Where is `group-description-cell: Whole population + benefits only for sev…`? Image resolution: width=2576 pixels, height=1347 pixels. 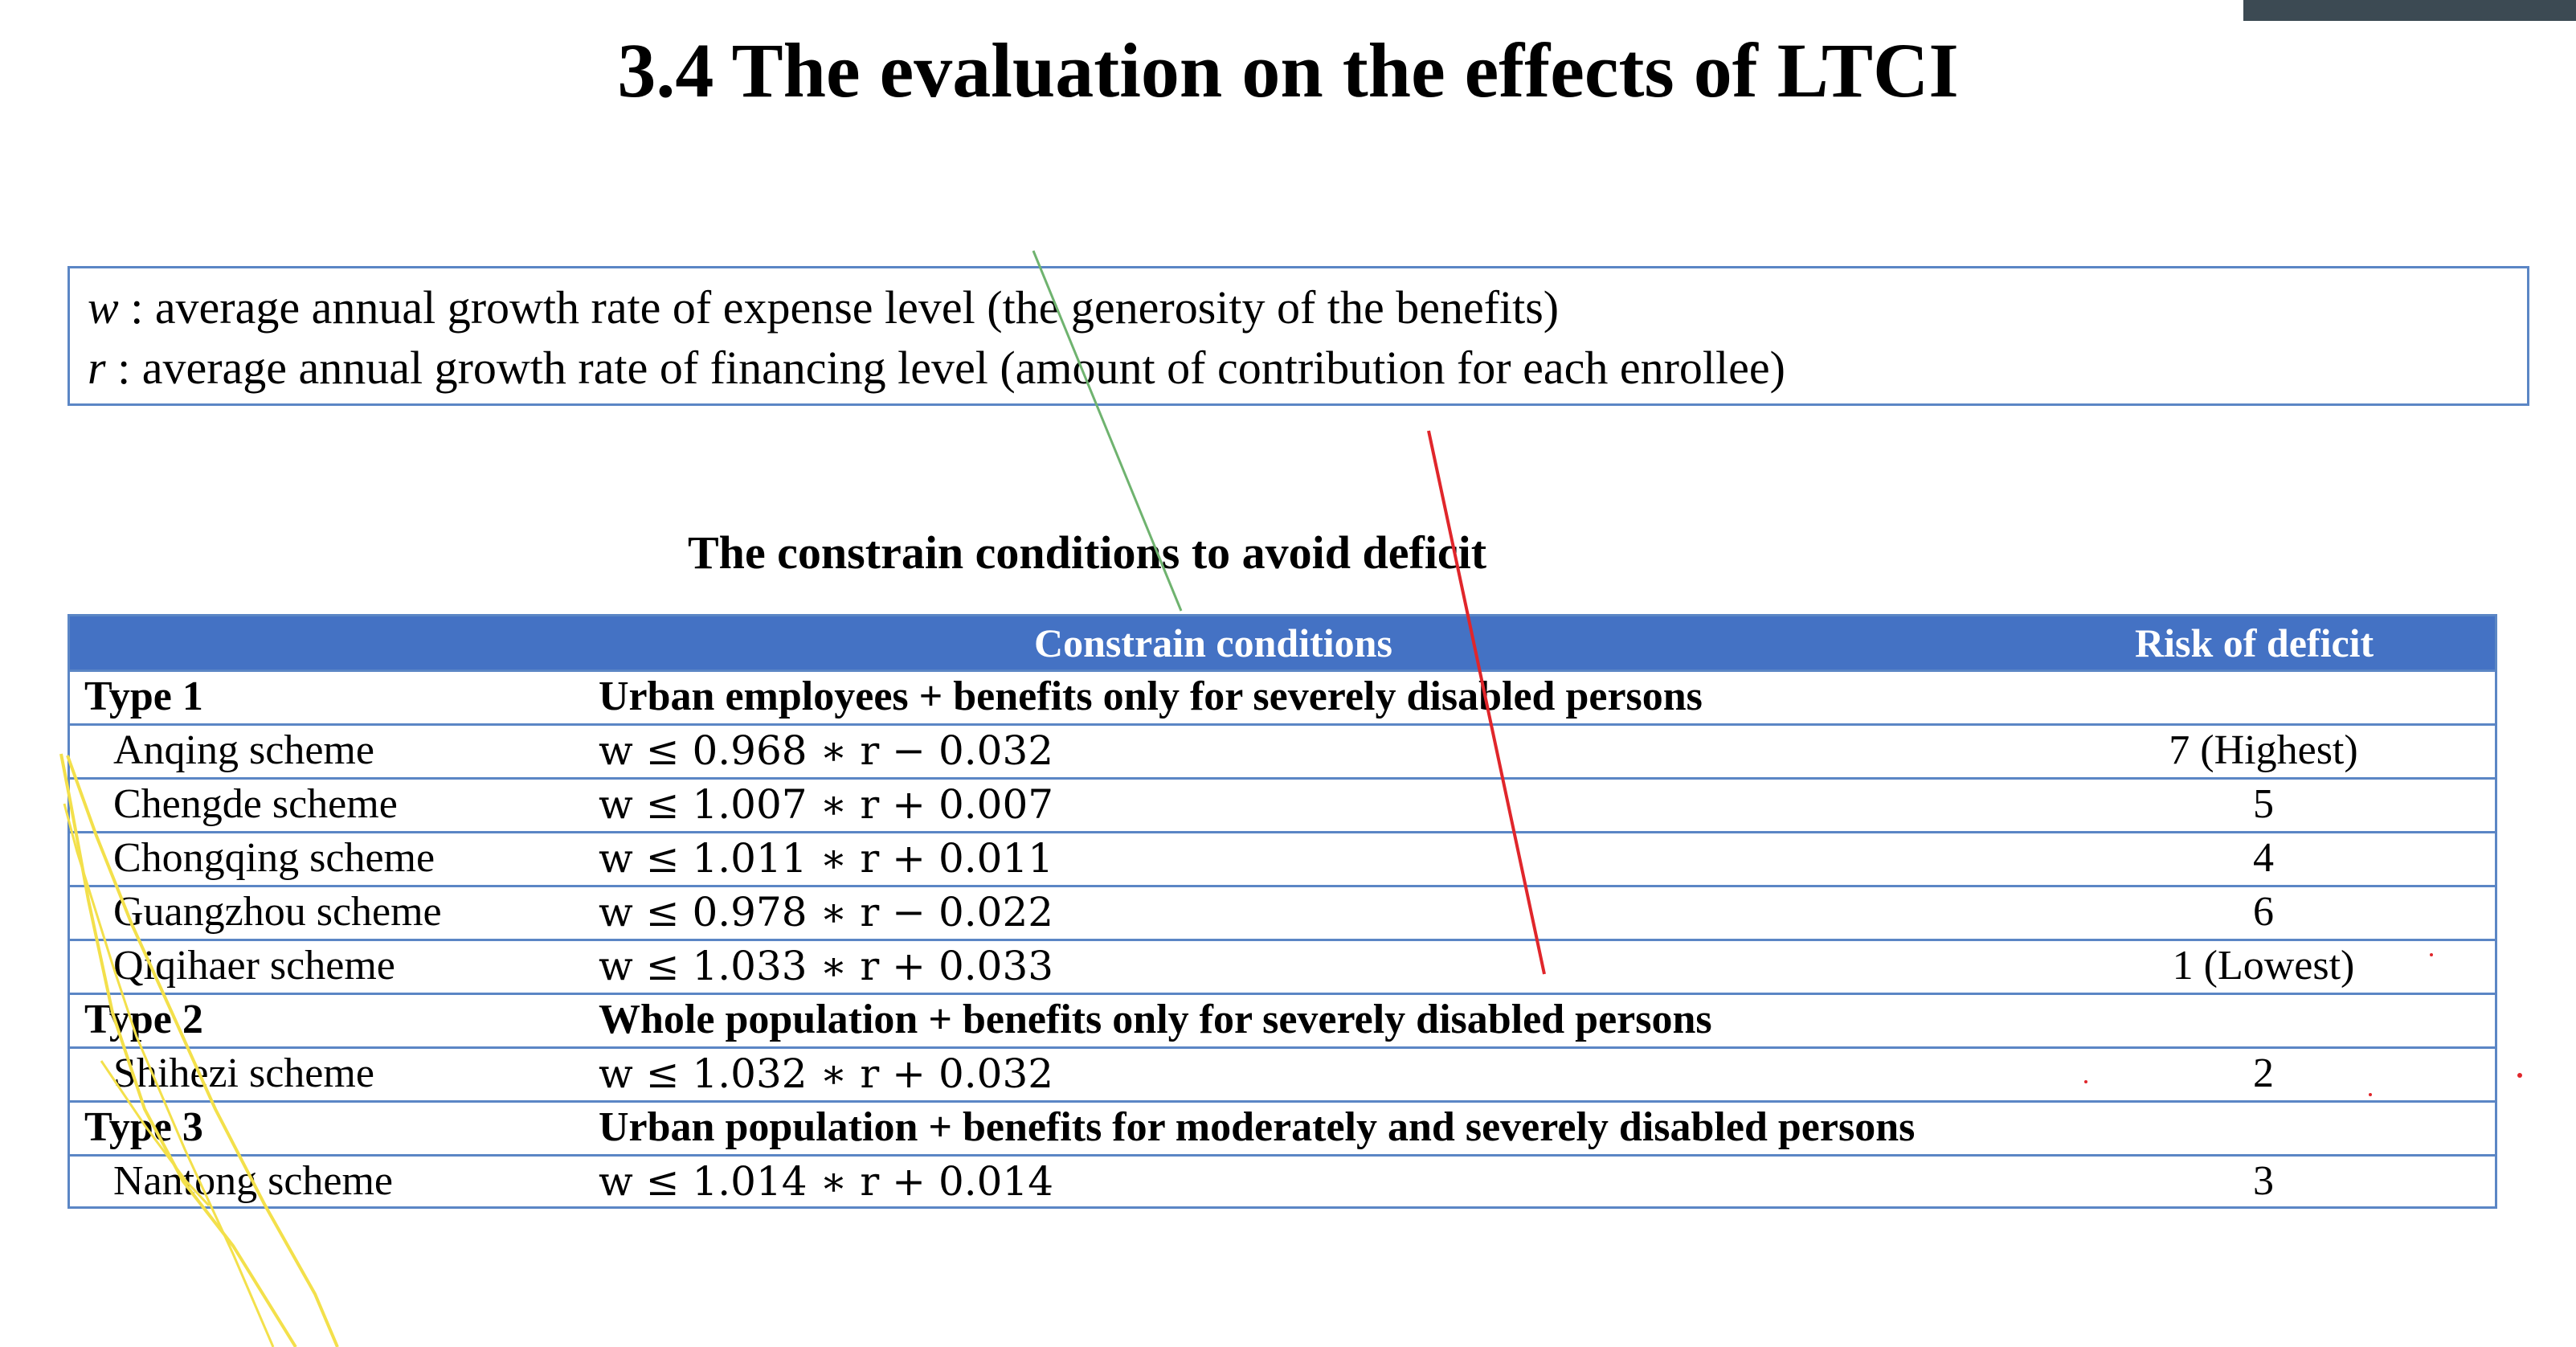 group-description-cell: Whole population + benefits only for sev… is located at coordinates (1155, 1019).